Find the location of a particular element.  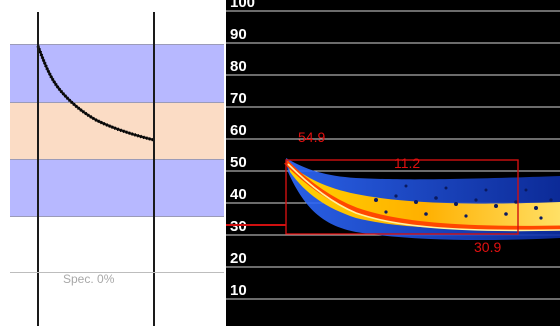

trend-curve-layer is located at coordinates (95, 93).